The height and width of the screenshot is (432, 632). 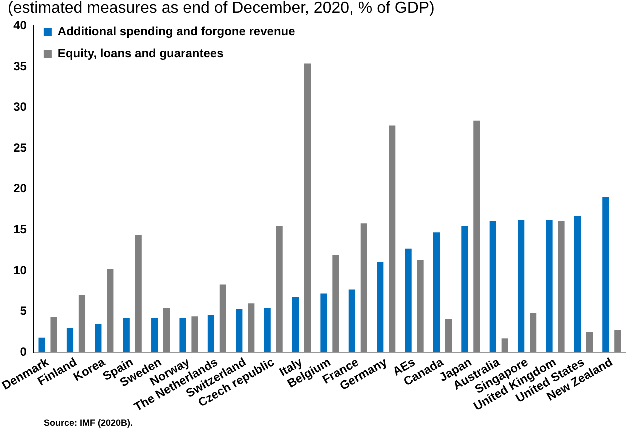 What do you see at coordinates (21, 66) in the screenshot?
I see `y-tick-label: 35` at bounding box center [21, 66].